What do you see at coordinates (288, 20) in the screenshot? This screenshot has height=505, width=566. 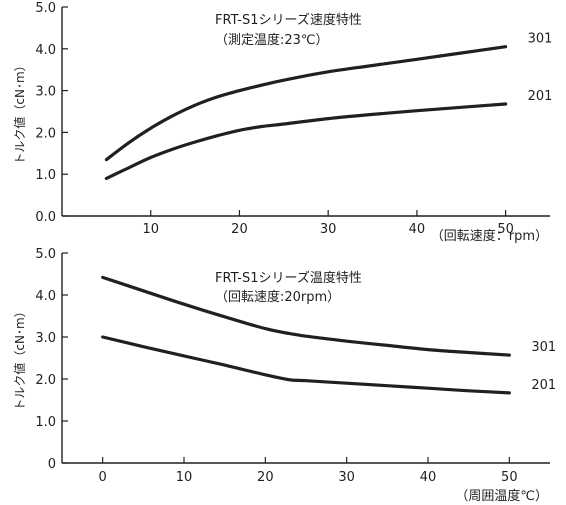 I see `chart-title: FRT-S1シリーズ速度特性` at bounding box center [288, 20].